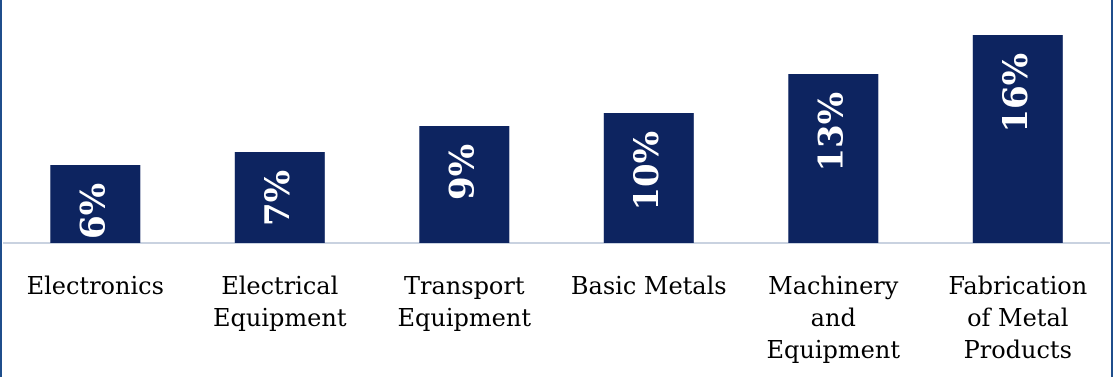  What do you see at coordinates (1, 188) in the screenshot?
I see `chart-border-left` at bounding box center [1, 188].